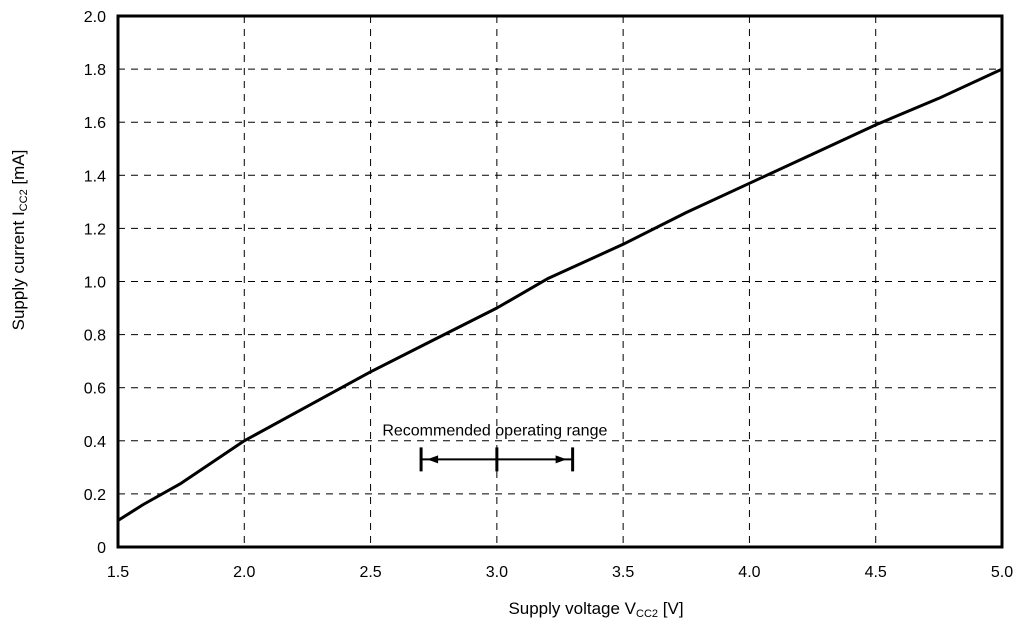 The width and height of the screenshot is (1023, 626). Describe the element at coordinates (749, 572) in the screenshot. I see `x-tick-label: 4.0` at that location.